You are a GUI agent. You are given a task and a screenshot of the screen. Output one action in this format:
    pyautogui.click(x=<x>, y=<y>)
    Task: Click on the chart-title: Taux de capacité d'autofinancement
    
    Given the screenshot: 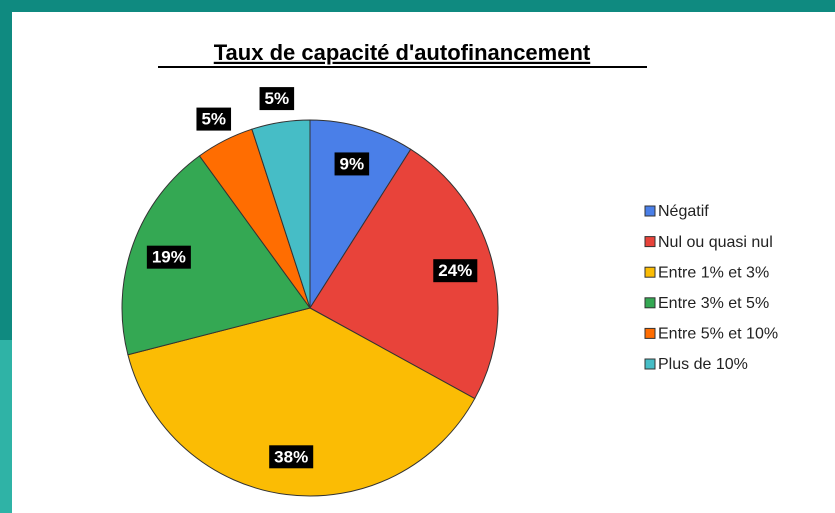 What is the action you would take?
    pyautogui.click(x=402, y=52)
    